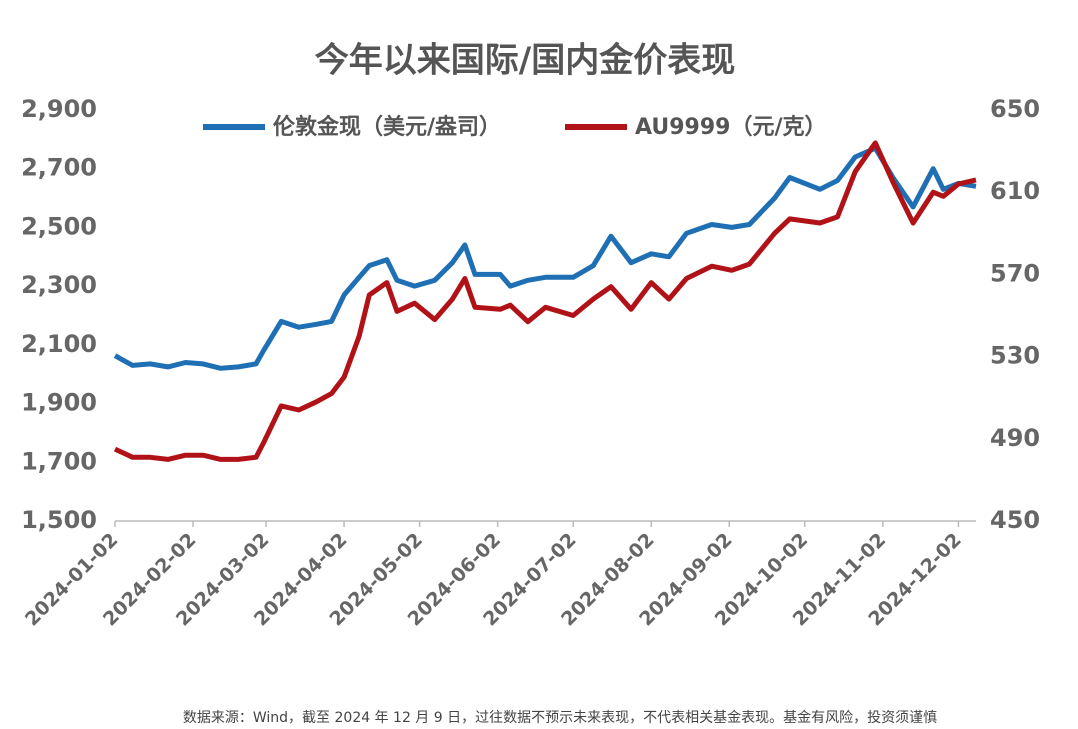 The height and width of the screenshot is (729, 1078). I want to click on y-tick-label: 2,700, so click(59, 168).